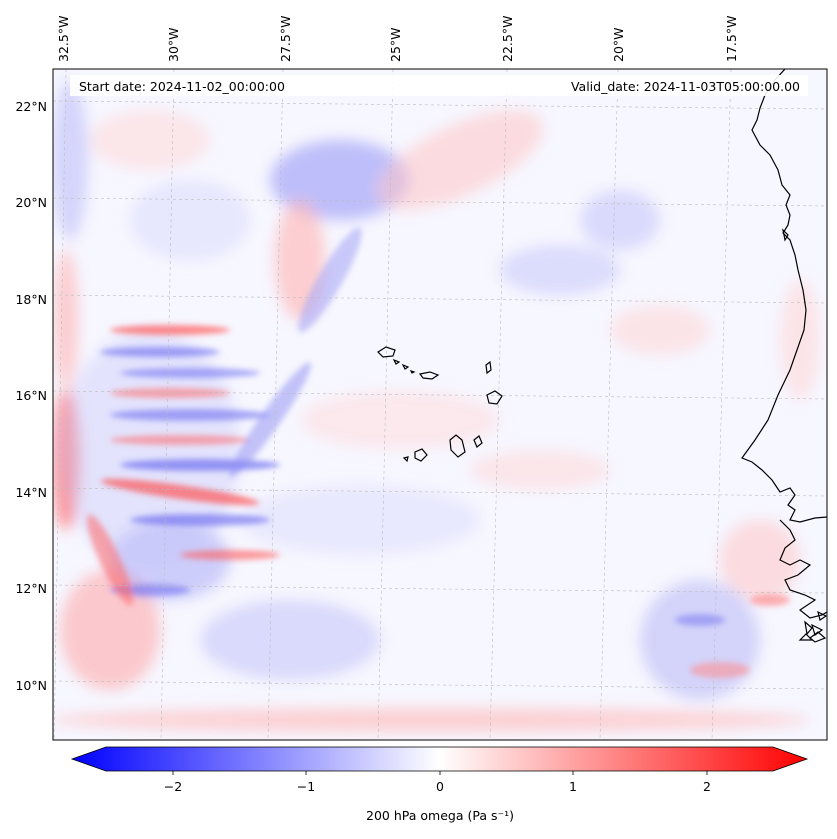 This screenshot has width=837, height=839. I want to click on date-info-box, so click(439, 85).